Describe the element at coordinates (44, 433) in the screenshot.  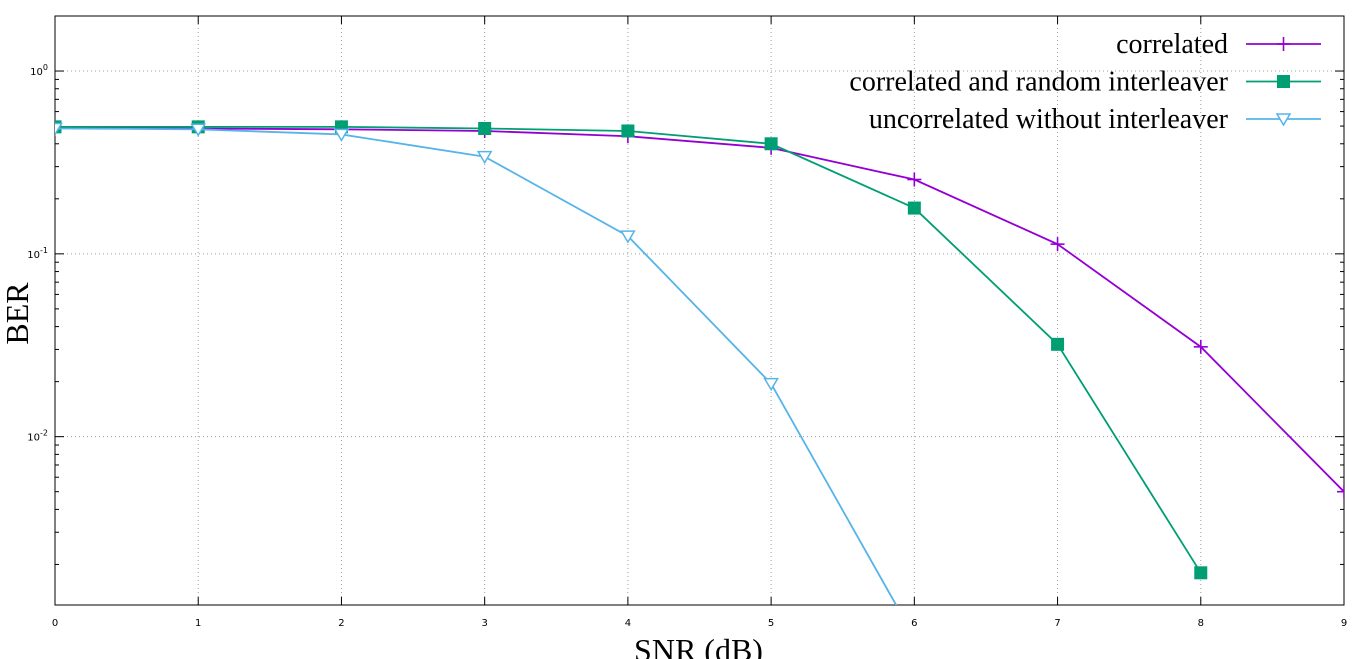
I see `y-tick-exponent: -2` at that location.